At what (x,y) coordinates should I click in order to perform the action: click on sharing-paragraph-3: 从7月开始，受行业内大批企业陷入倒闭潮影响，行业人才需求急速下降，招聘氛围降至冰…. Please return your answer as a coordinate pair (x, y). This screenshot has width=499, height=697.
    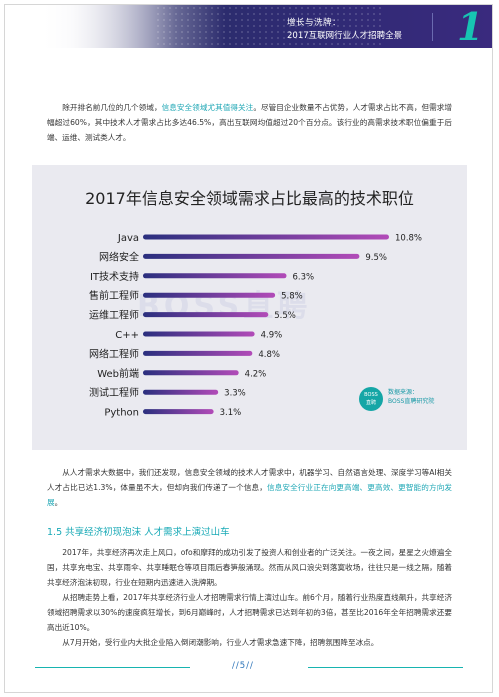
    Looking at the image, I should click on (249, 642).